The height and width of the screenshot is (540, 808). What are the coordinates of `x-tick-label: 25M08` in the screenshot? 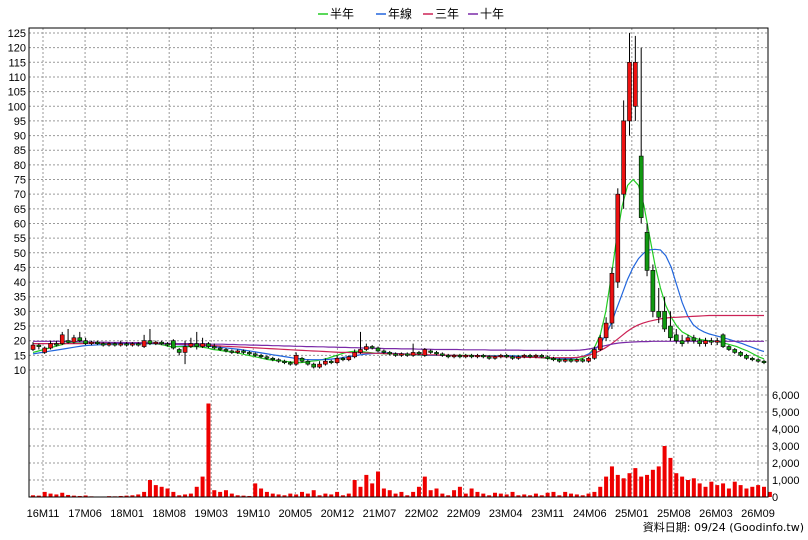 It's located at (674, 514).